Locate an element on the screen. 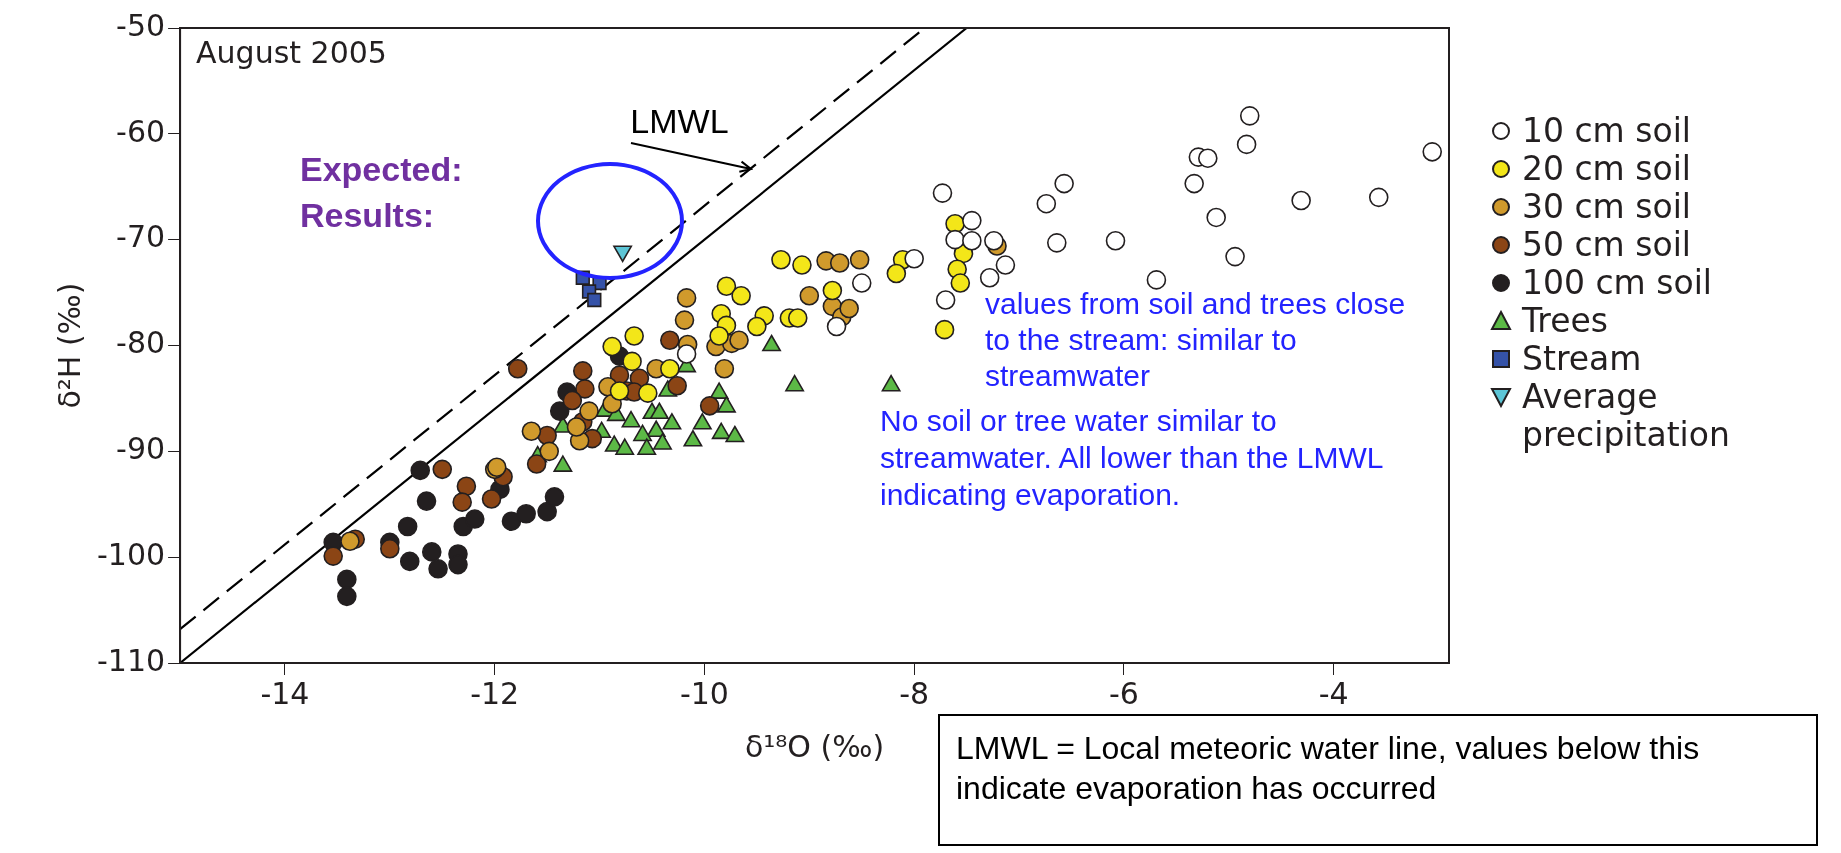 This screenshot has height=853, width=1841. annotation: values from soil and trees close to the stream: similar to streamwater is located at coordinates (1196, 340).